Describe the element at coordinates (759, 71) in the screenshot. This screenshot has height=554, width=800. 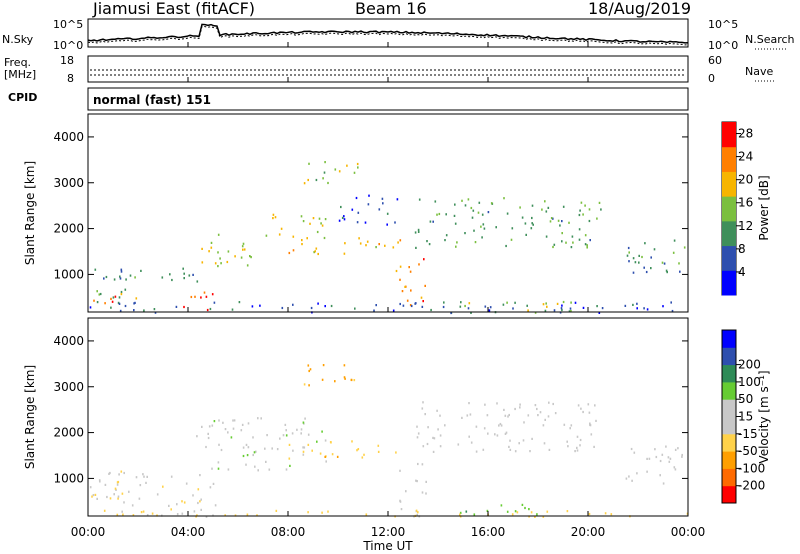
I see `nave-label: Nave` at that location.